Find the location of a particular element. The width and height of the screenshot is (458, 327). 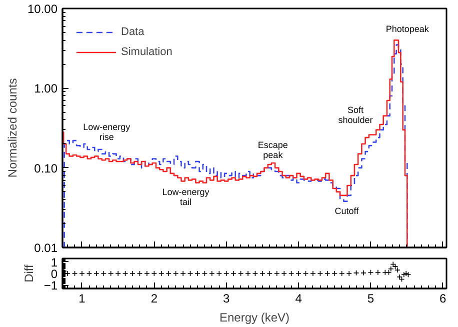

legend-label: Data is located at coordinates (132, 32).